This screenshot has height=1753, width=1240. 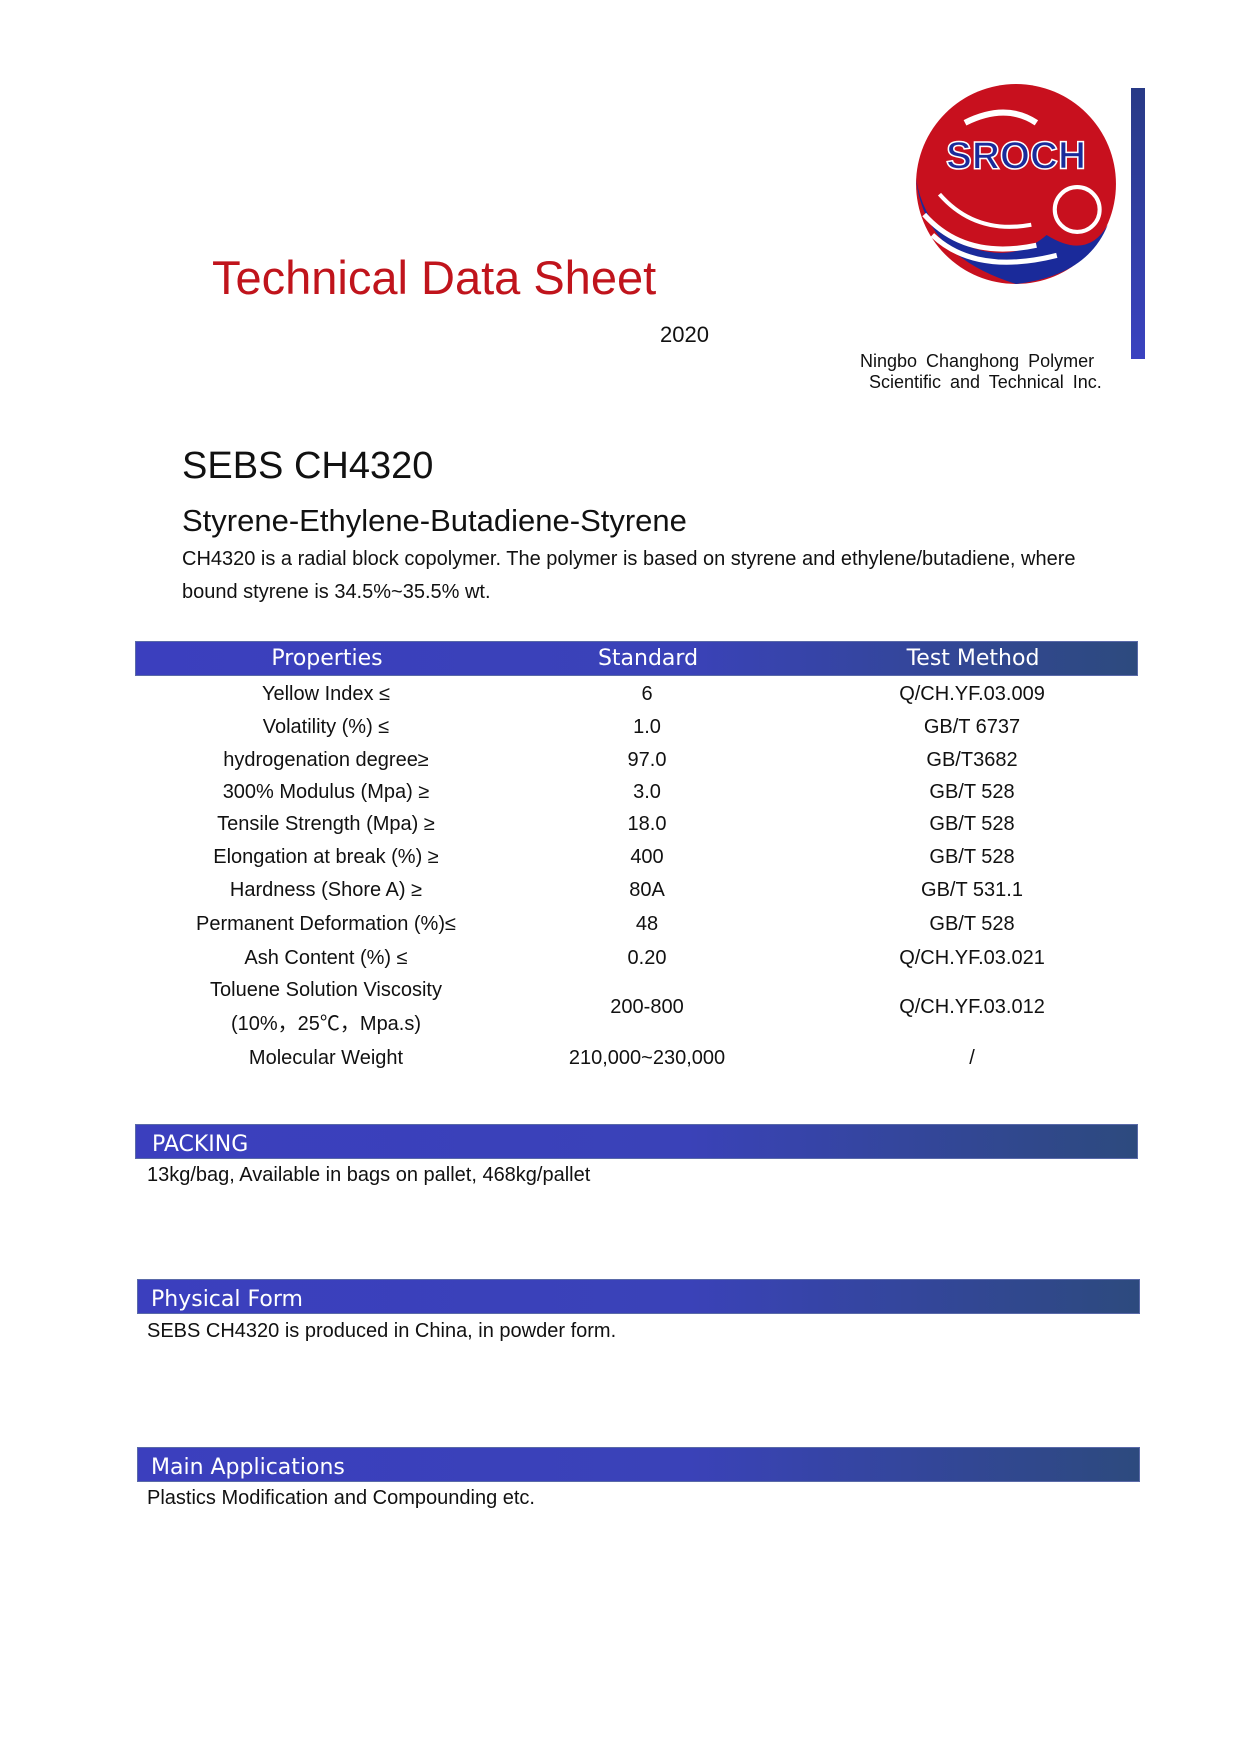 What do you see at coordinates (972, 727) in the screenshot?
I see `cell-test-method: GB/T 6737` at bounding box center [972, 727].